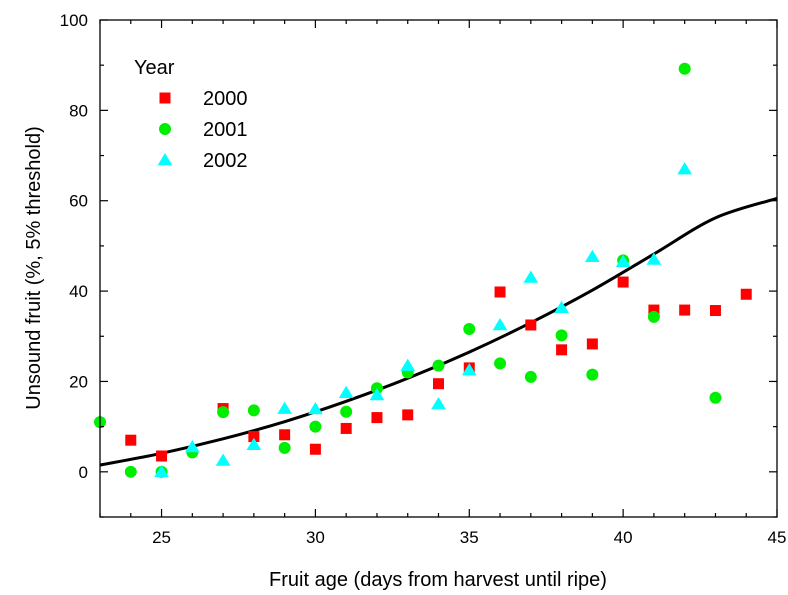 The height and width of the screenshot is (595, 788). What do you see at coordinates (623, 537) in the screenshot?
I see `x-tick-label: 40` at bounding box center [623, 537].